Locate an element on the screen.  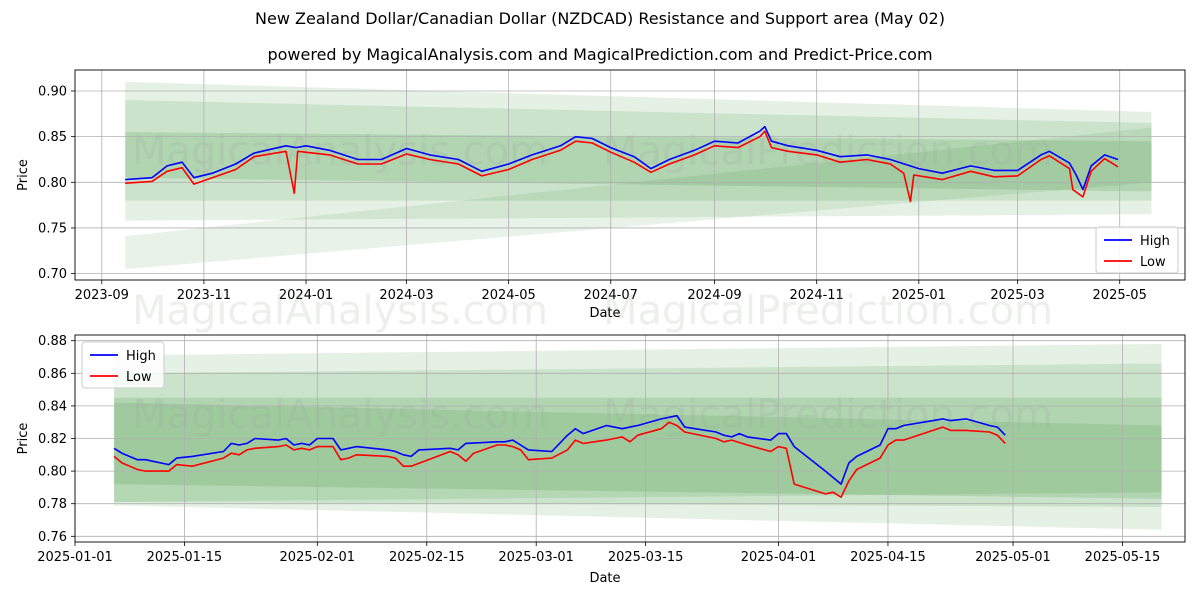
y-tick-label: 0.85 is located at coordinates (52, 137).